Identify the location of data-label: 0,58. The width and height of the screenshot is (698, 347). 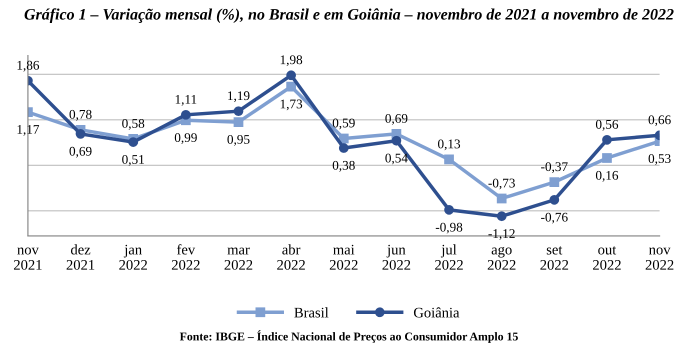
(133, 124).